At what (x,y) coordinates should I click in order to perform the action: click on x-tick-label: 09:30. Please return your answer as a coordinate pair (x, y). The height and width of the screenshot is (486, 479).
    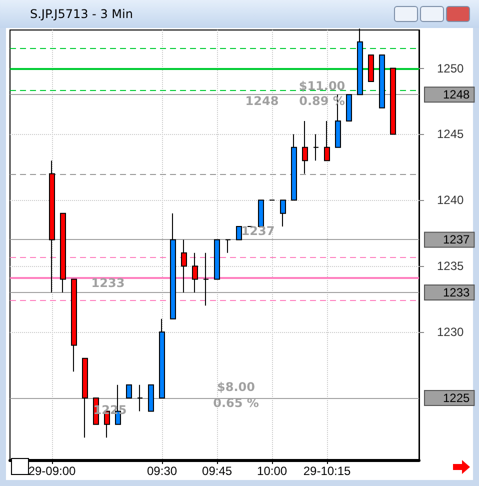
    Looking at the image, I should click on (162, 471).